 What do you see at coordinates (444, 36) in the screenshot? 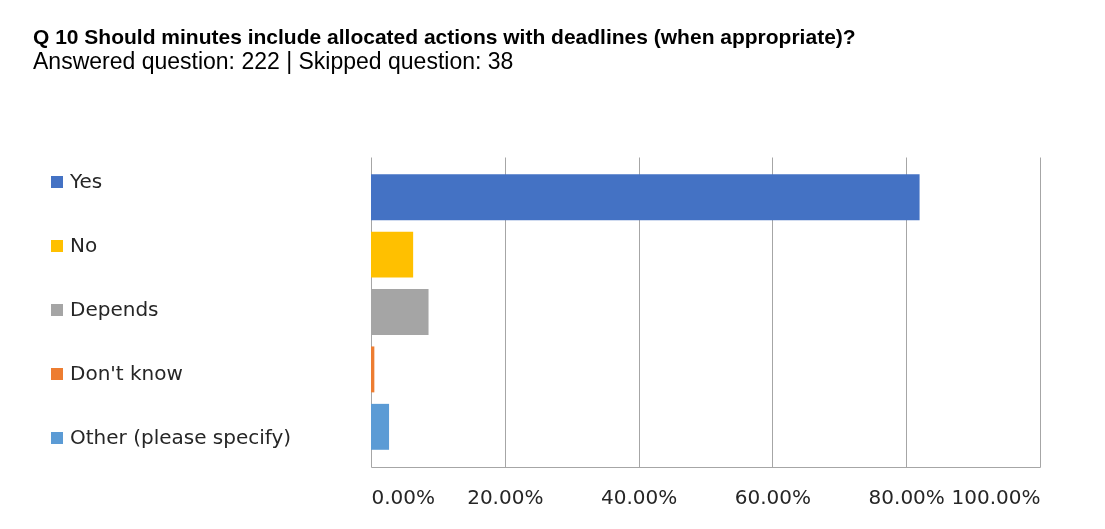
I see `chart-title: Q 10 Should minutes include allocated actions with deadlines (when appropriate)?` at bounding box center [444, 36].